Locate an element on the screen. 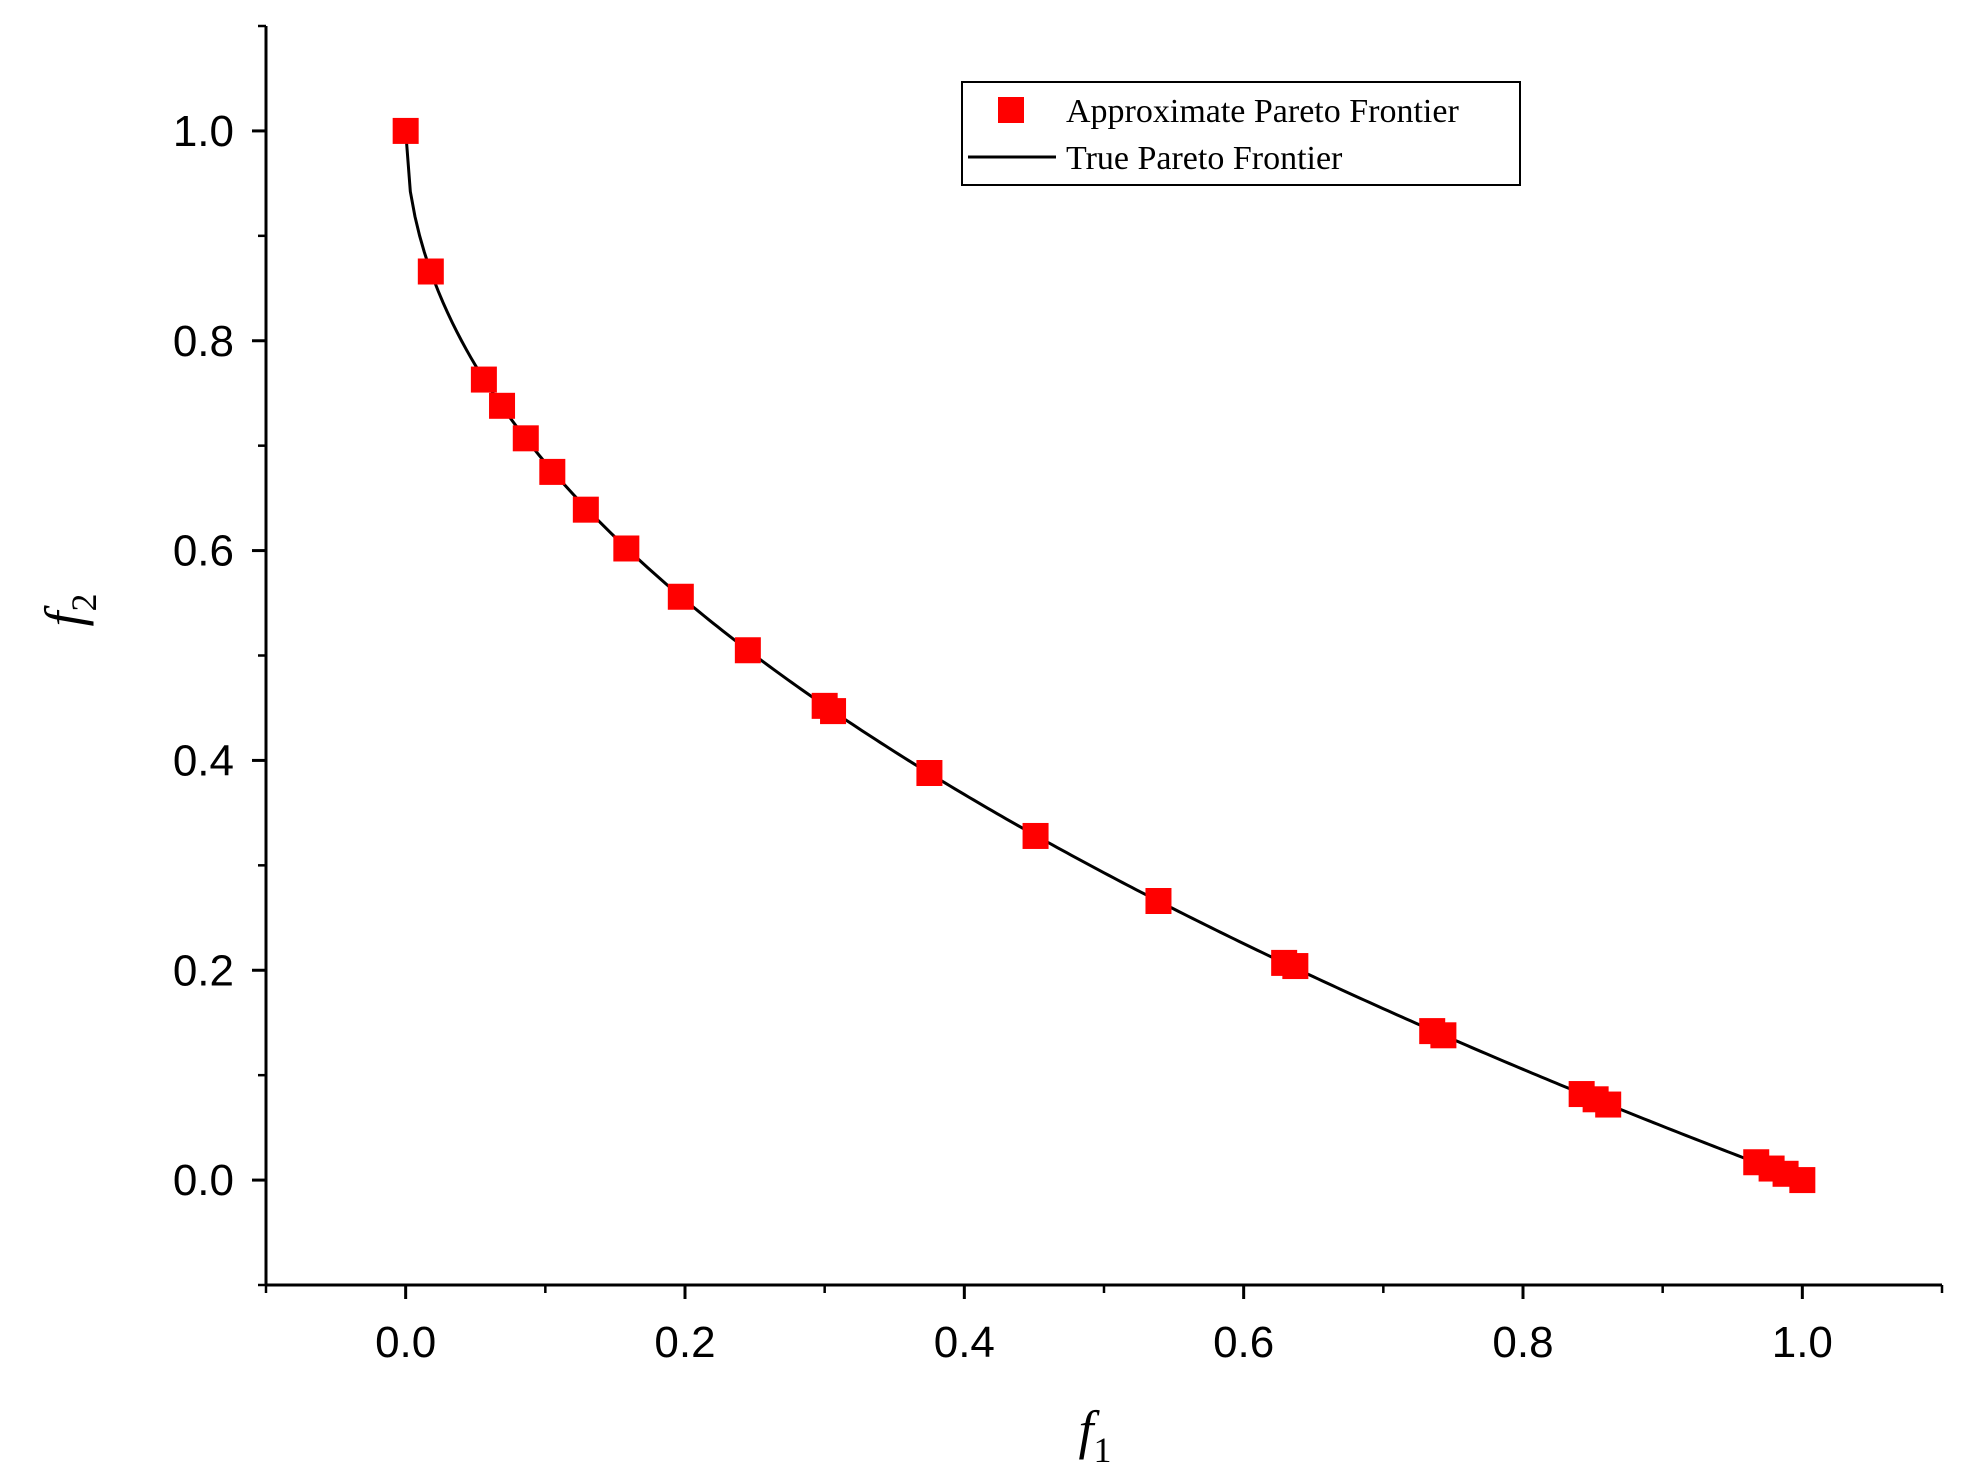 Image resolution: width=1971 pixels, height=1484 pixels. x-axis-title: f1 is located at coordinates (1094, 1435).